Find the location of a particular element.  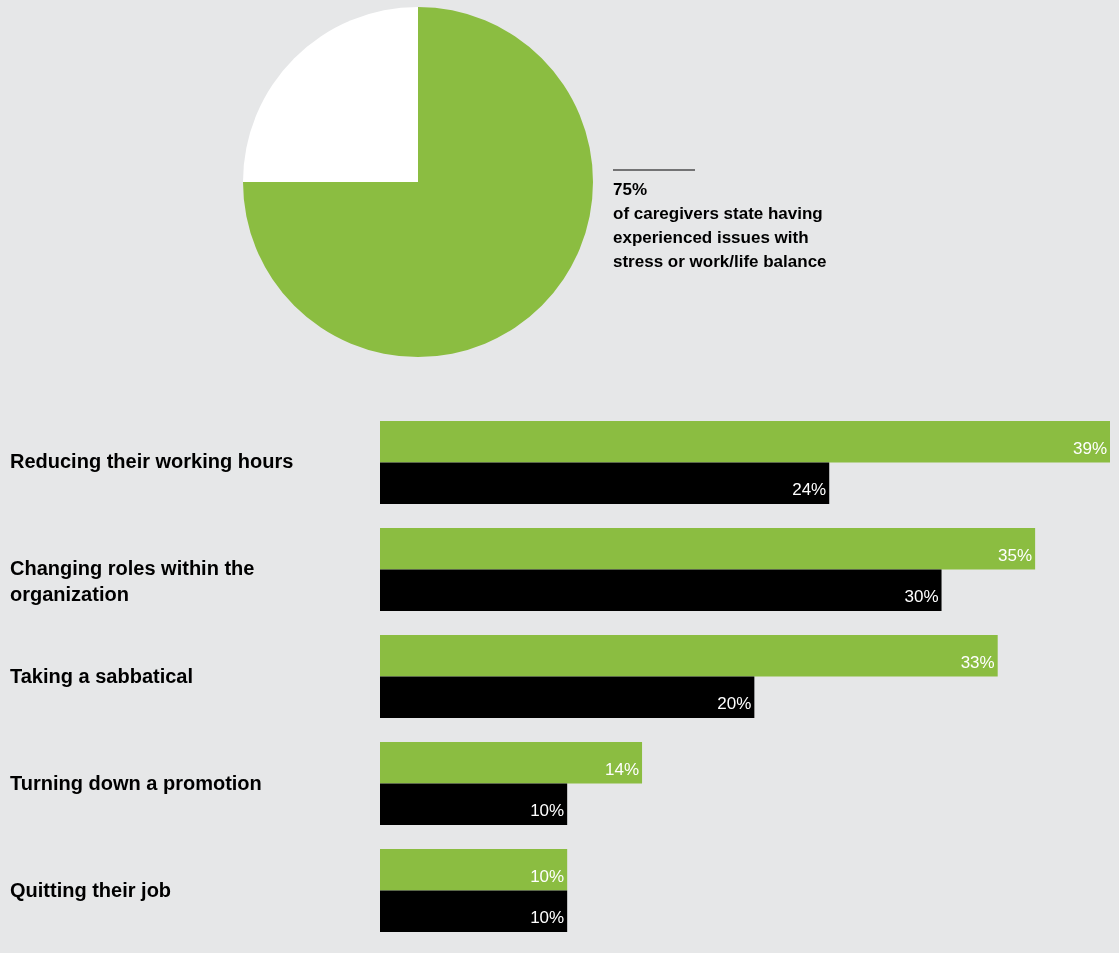

data-label: 33% is located at coordinates (977, 662).